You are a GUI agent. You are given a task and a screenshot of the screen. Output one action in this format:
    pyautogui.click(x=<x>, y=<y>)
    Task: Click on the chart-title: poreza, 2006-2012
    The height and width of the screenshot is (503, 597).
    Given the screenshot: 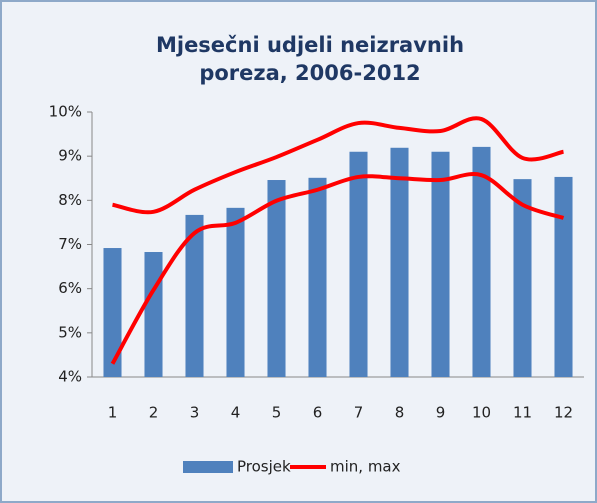 What is the action you would take?
    pyautogui.click(x=309, y=73)
    